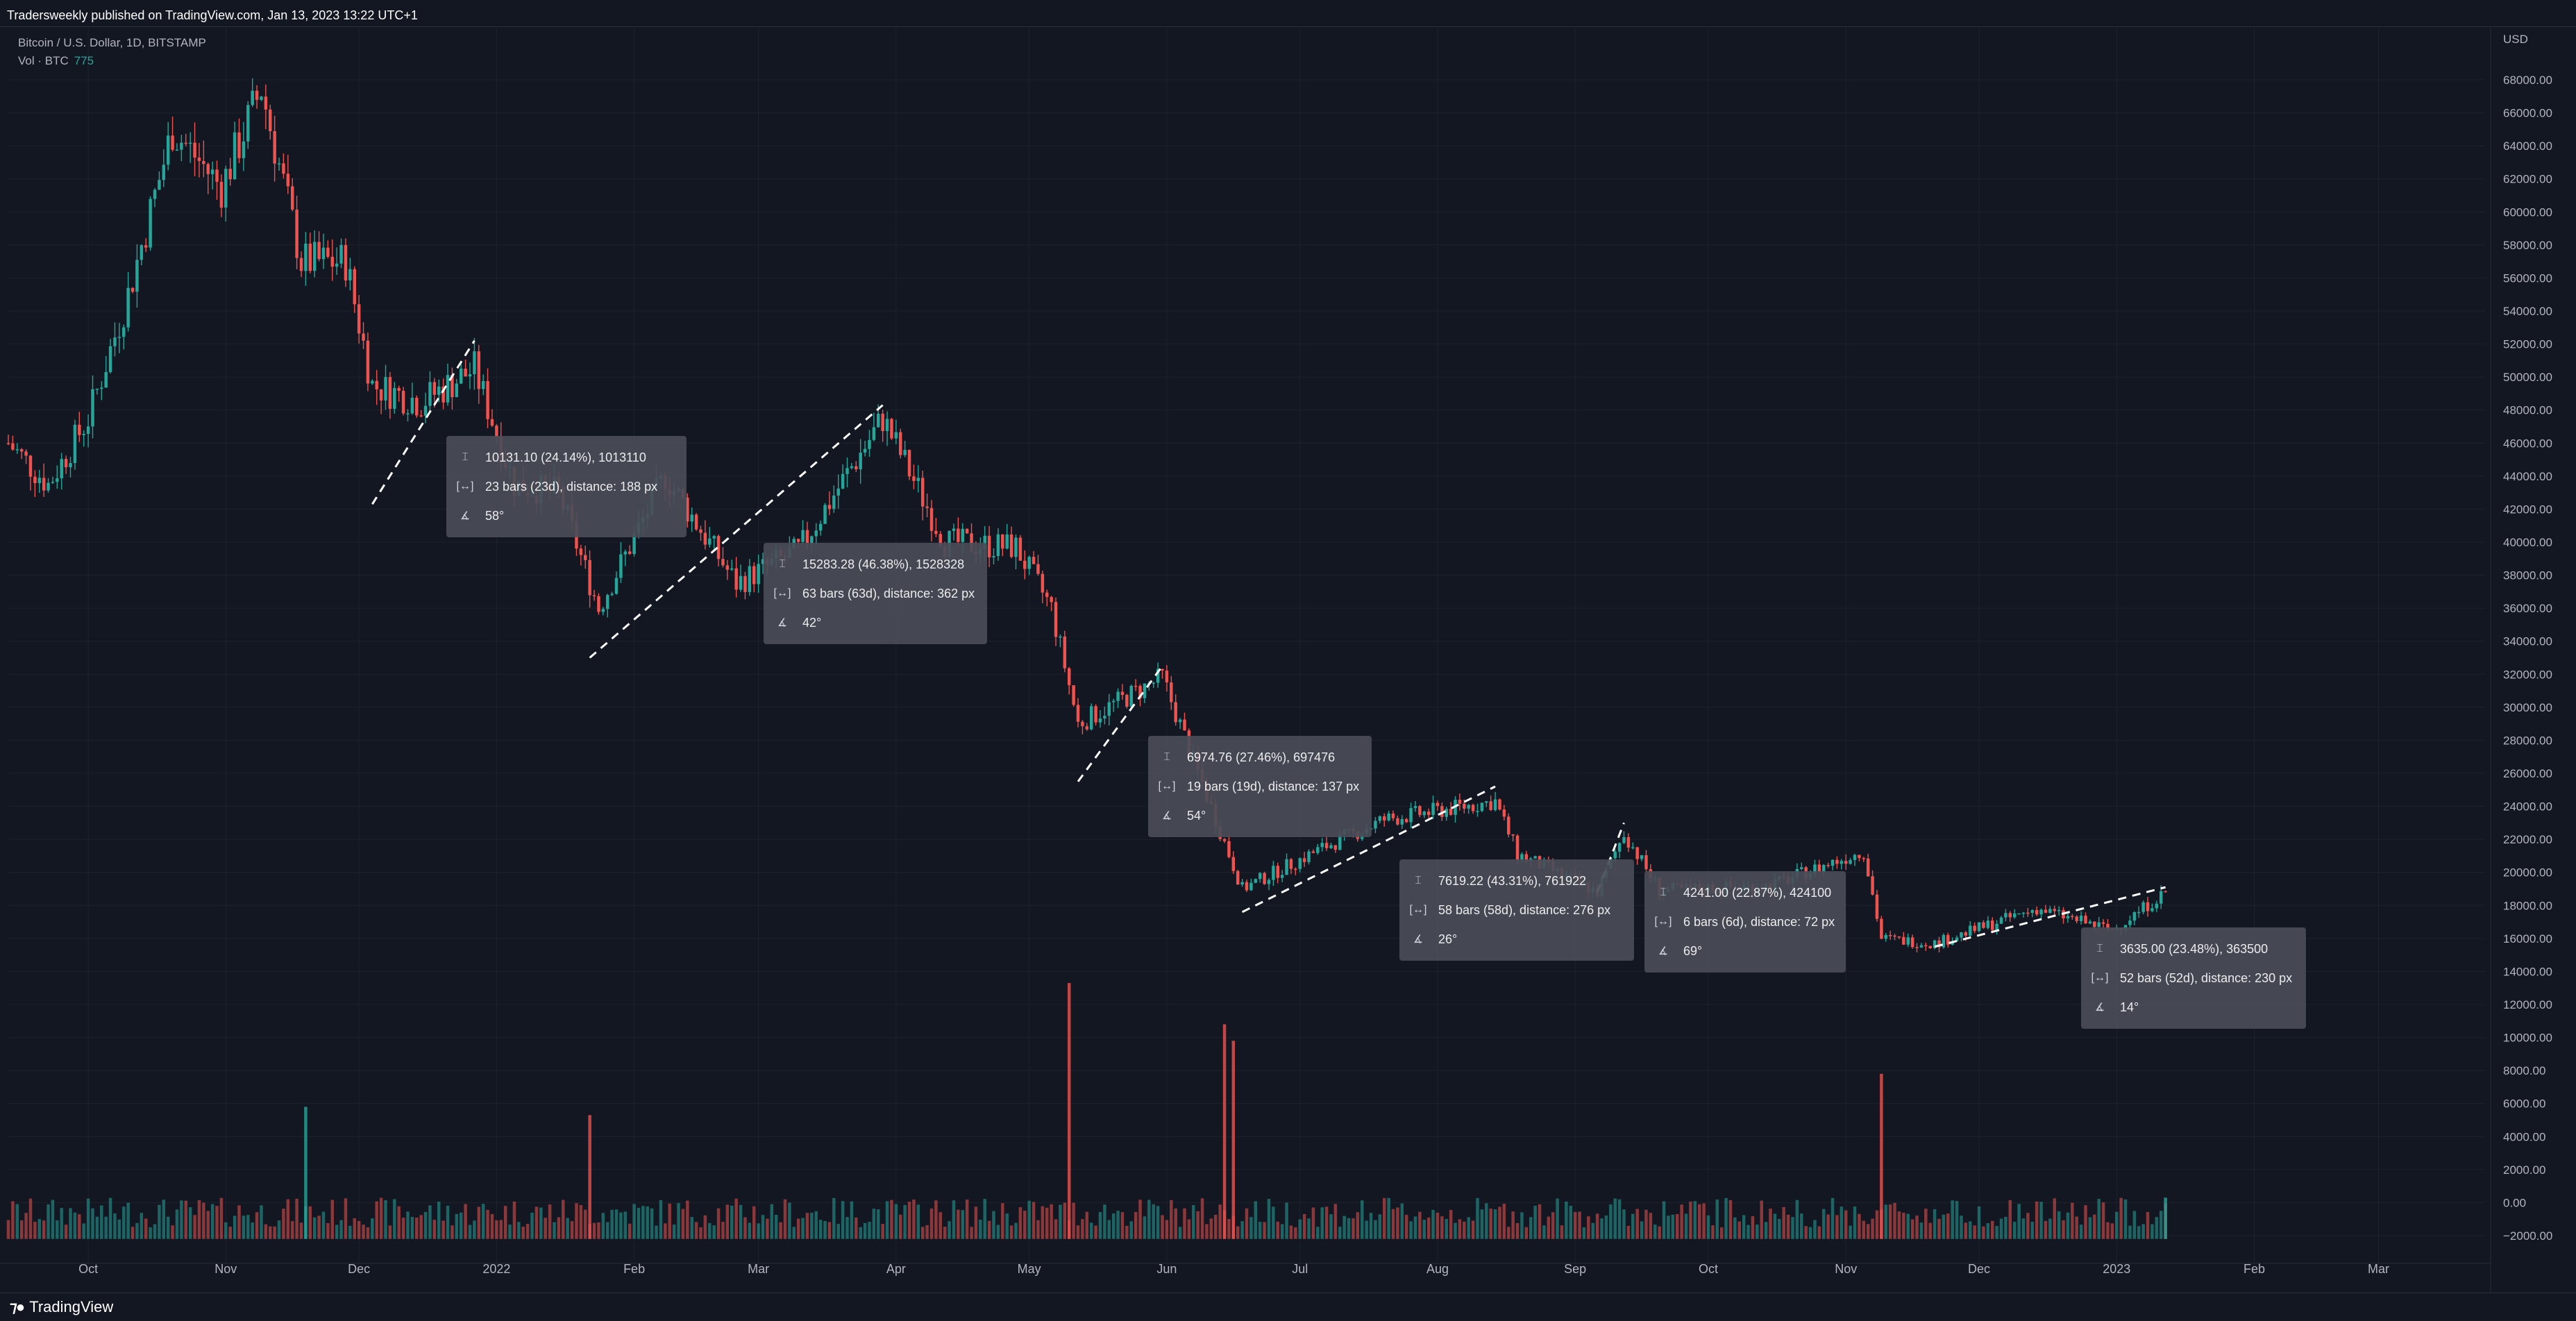 This screenshot has height=1321, width=2576. I want to click on tradingview-logo: ⁊● TradingView, so click(61, 1307).